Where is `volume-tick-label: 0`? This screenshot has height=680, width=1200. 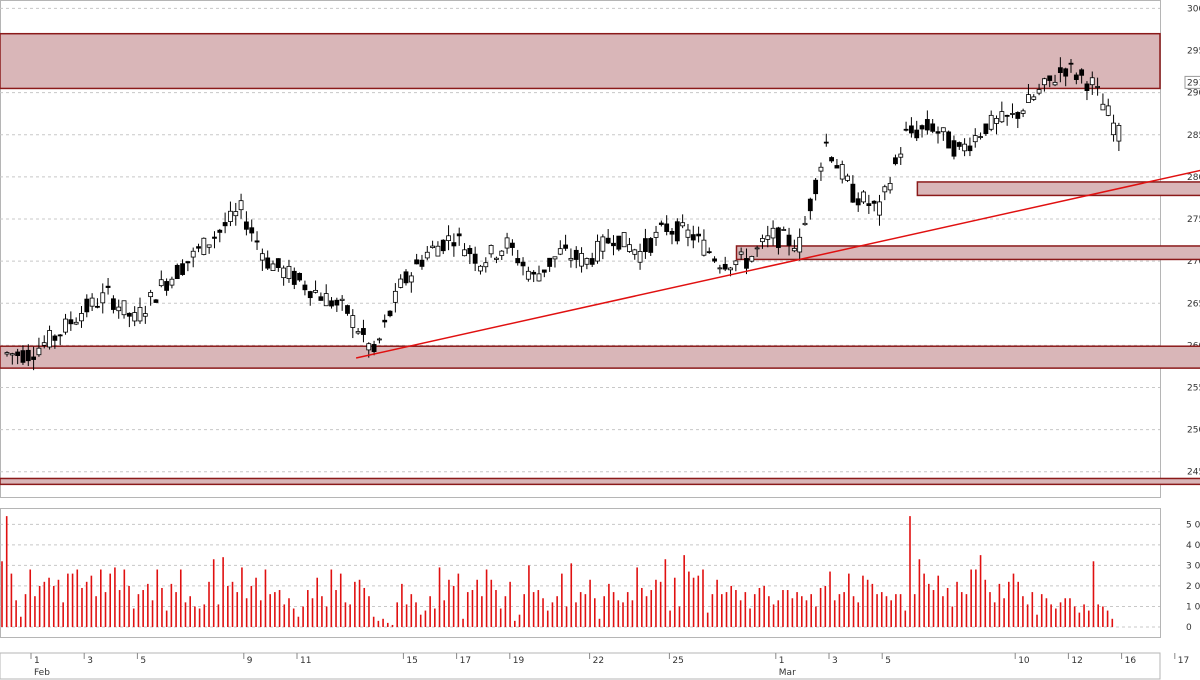 volume-tick-label: 0 is located at coordinates (1189, 628).